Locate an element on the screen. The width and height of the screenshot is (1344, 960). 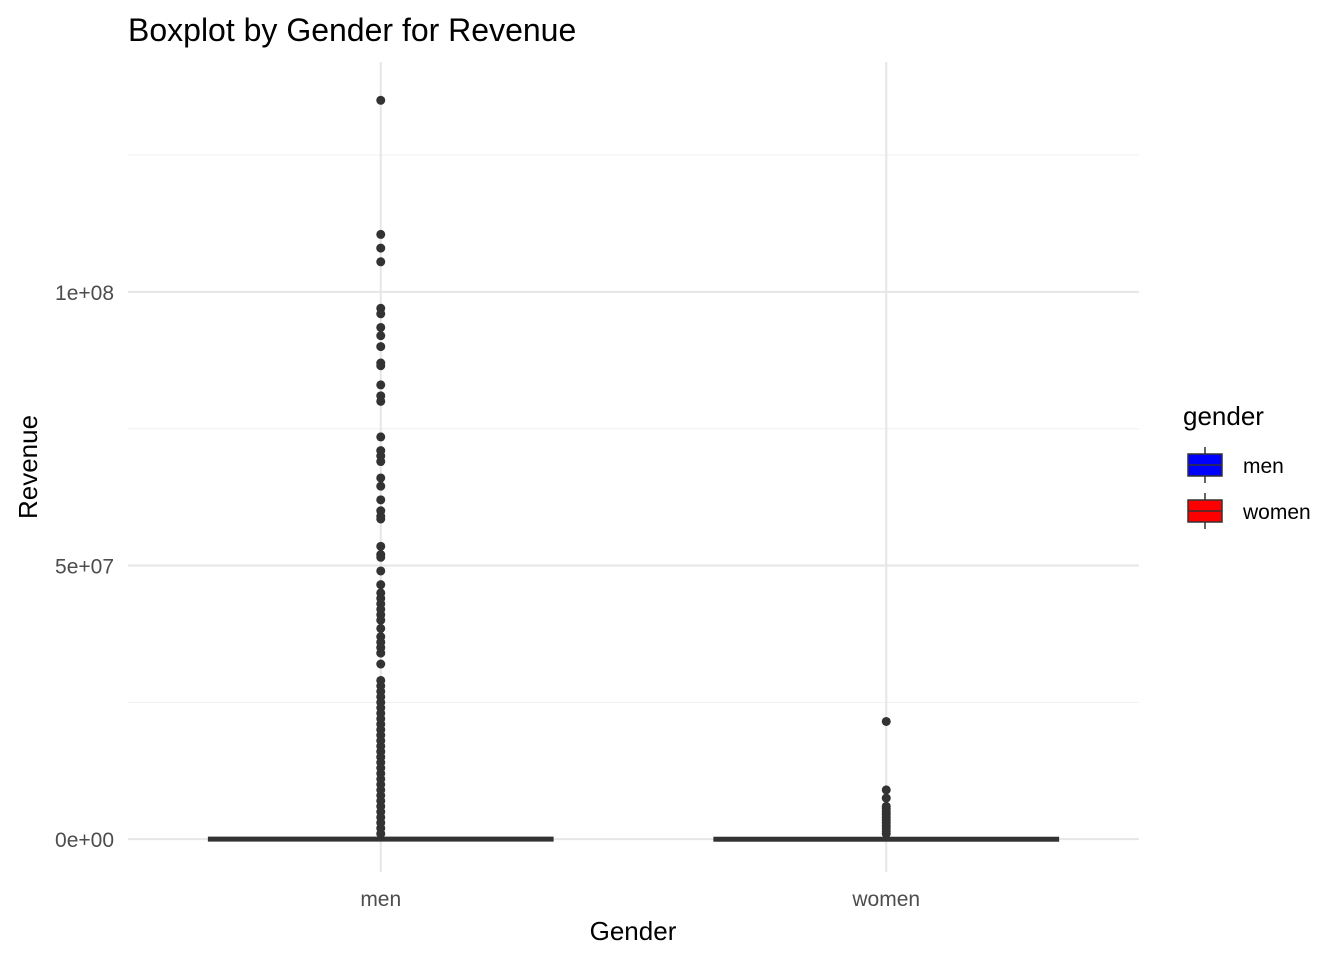
y-axis-title: Revenue is located at coordinates (28, 467).